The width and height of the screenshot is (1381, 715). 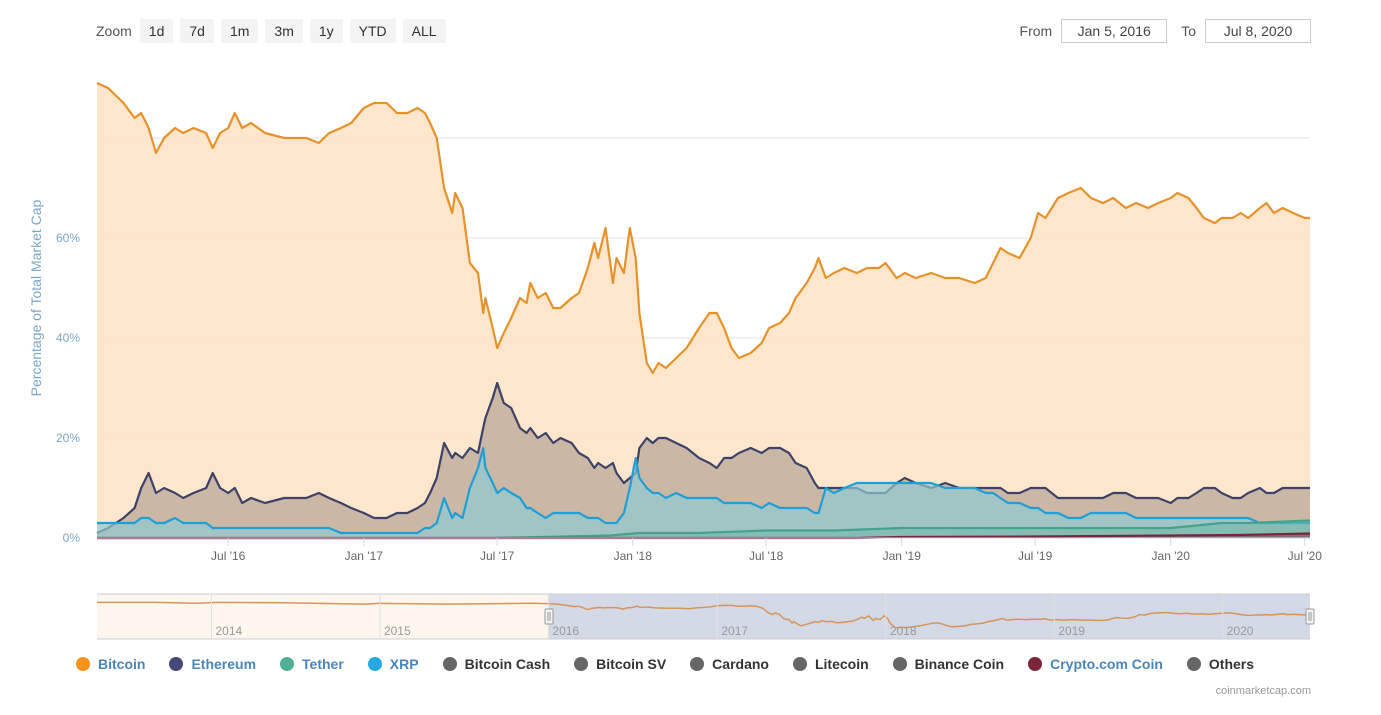 I want to click on xrp-line, so click(x=703, y=490).